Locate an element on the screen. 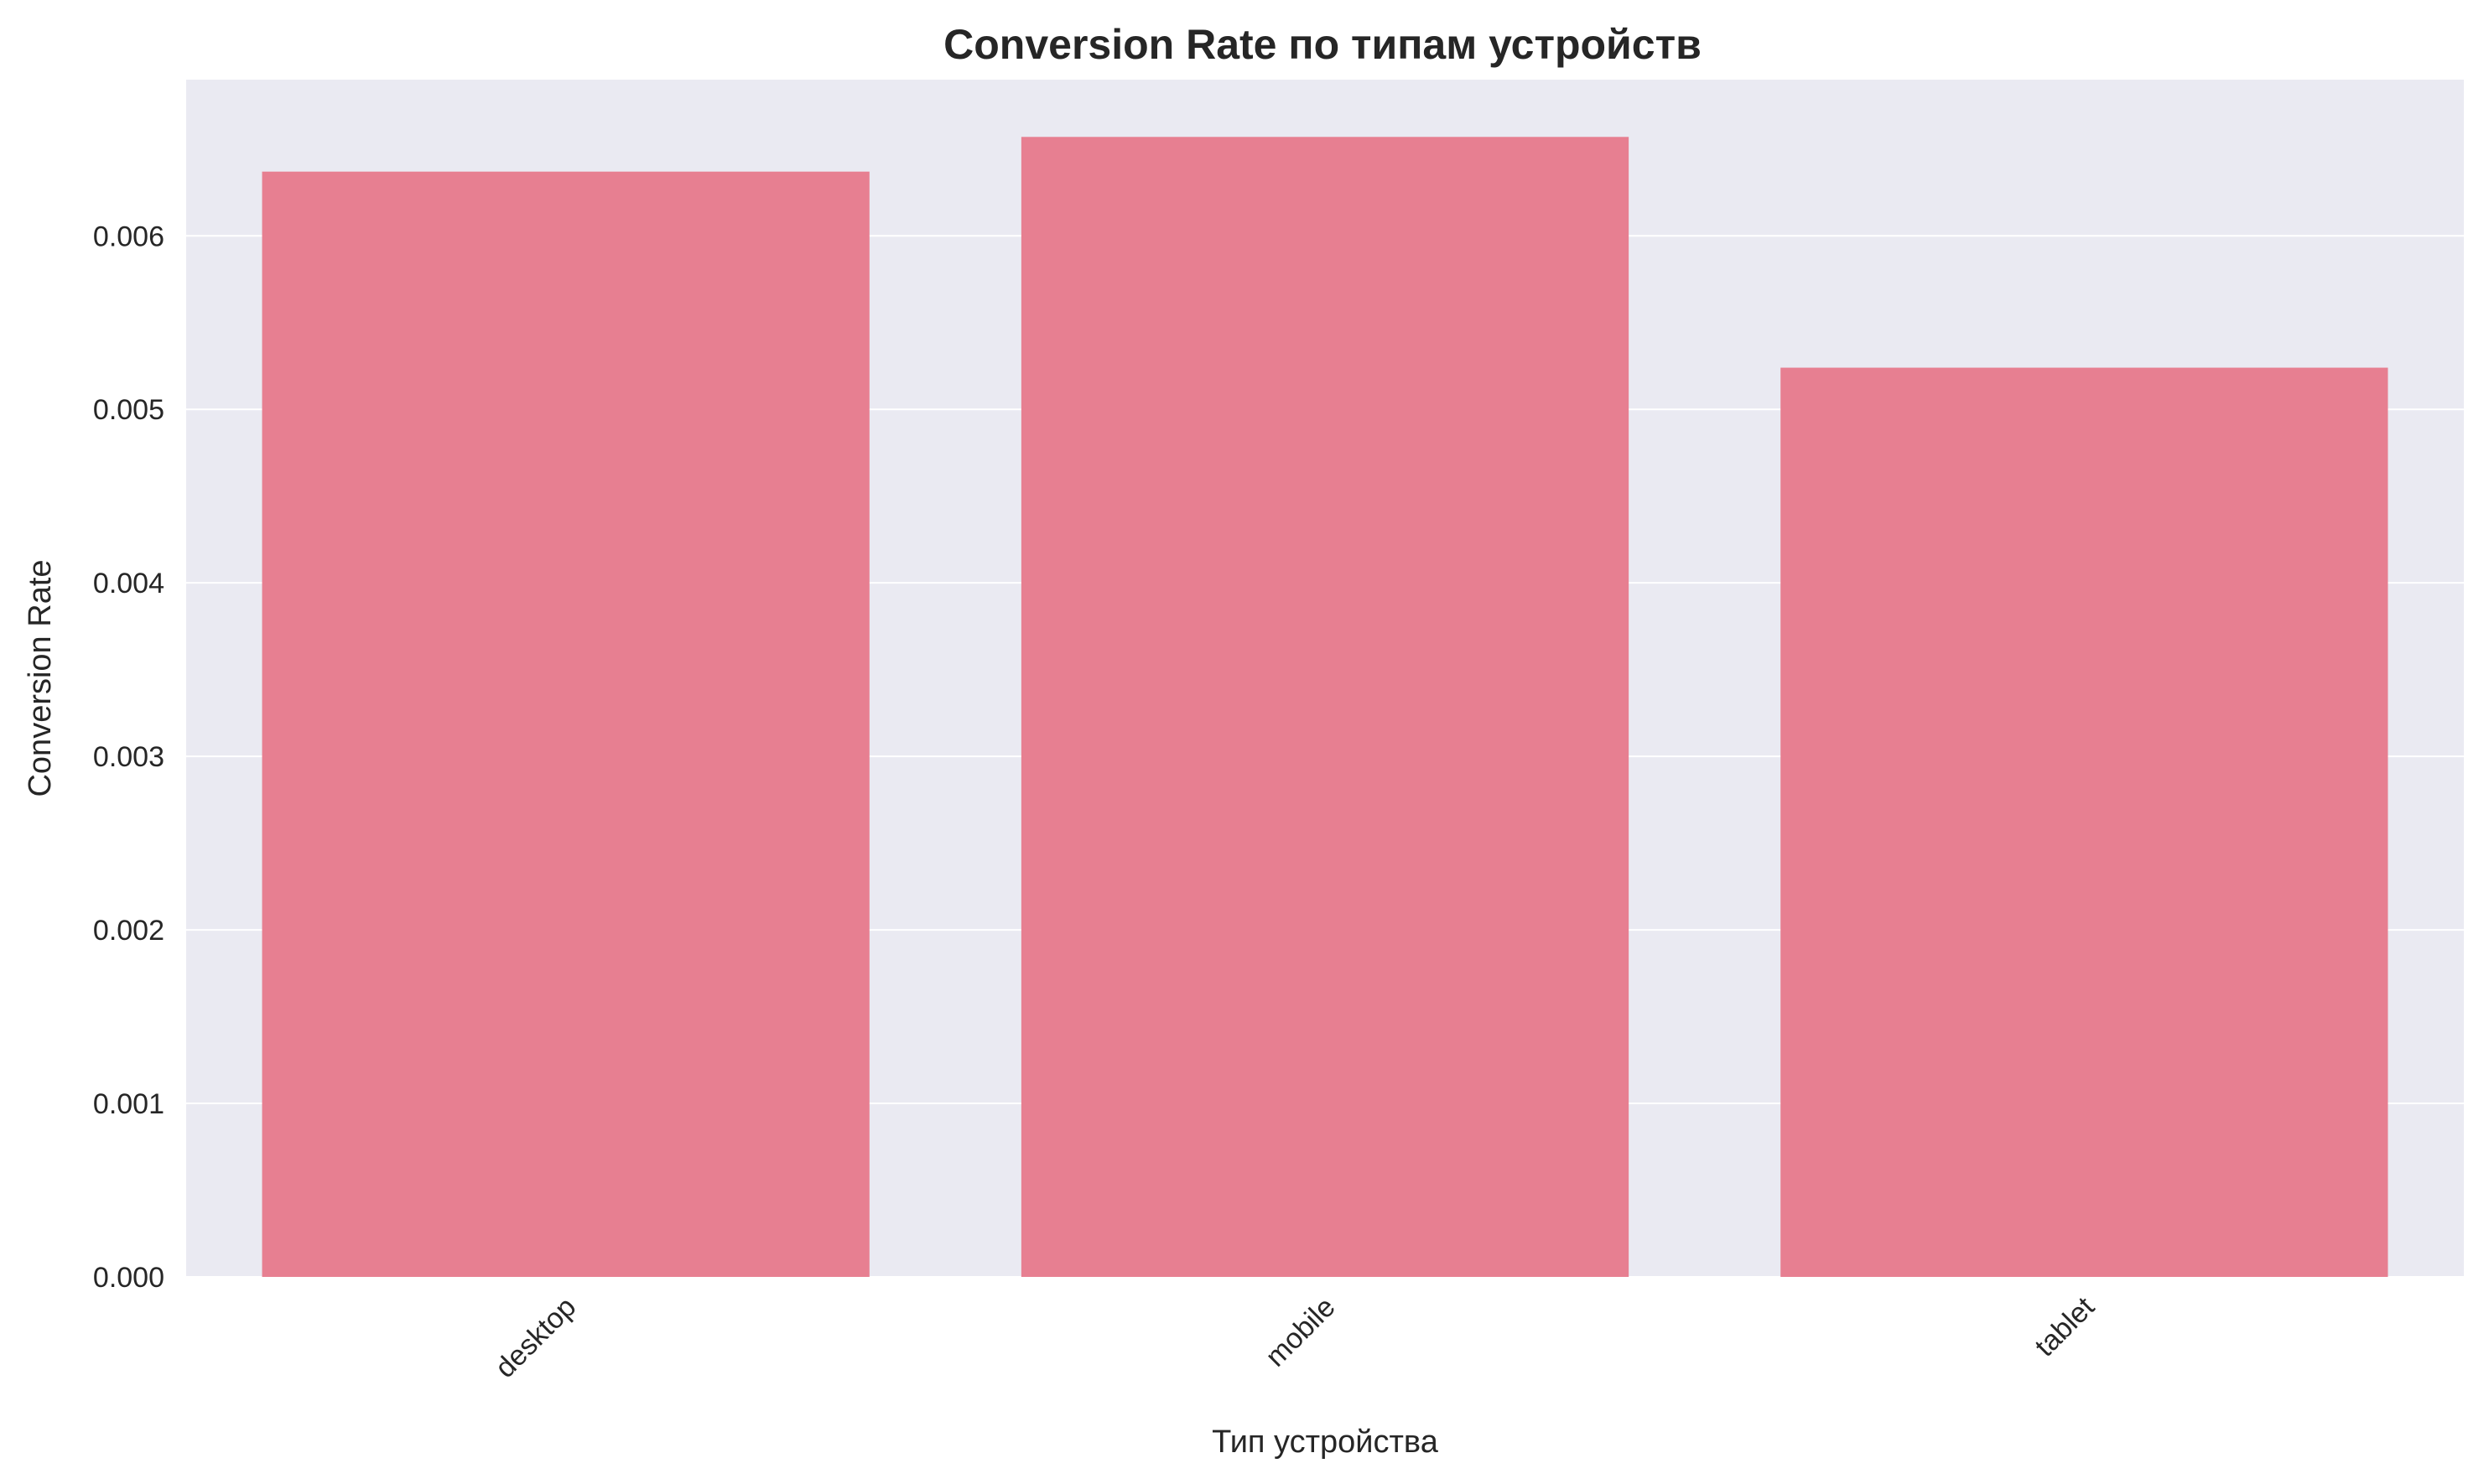  y-tick-label: 0.001 is located at coordinates (128, 1104).